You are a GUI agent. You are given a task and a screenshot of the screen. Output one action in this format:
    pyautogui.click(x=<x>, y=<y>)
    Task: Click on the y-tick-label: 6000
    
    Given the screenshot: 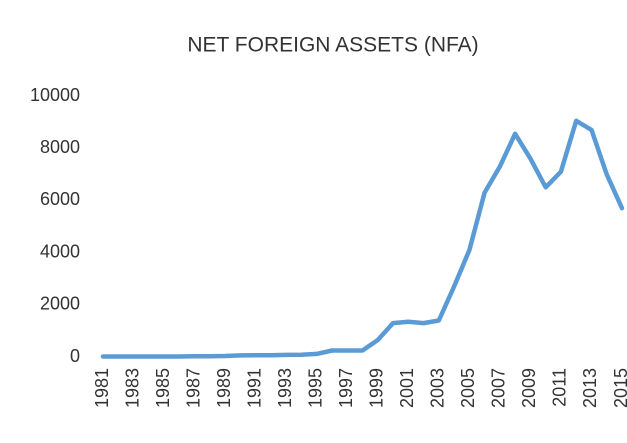 What is the action you would take?
    pyautogui.click(x=60, y=199)
    